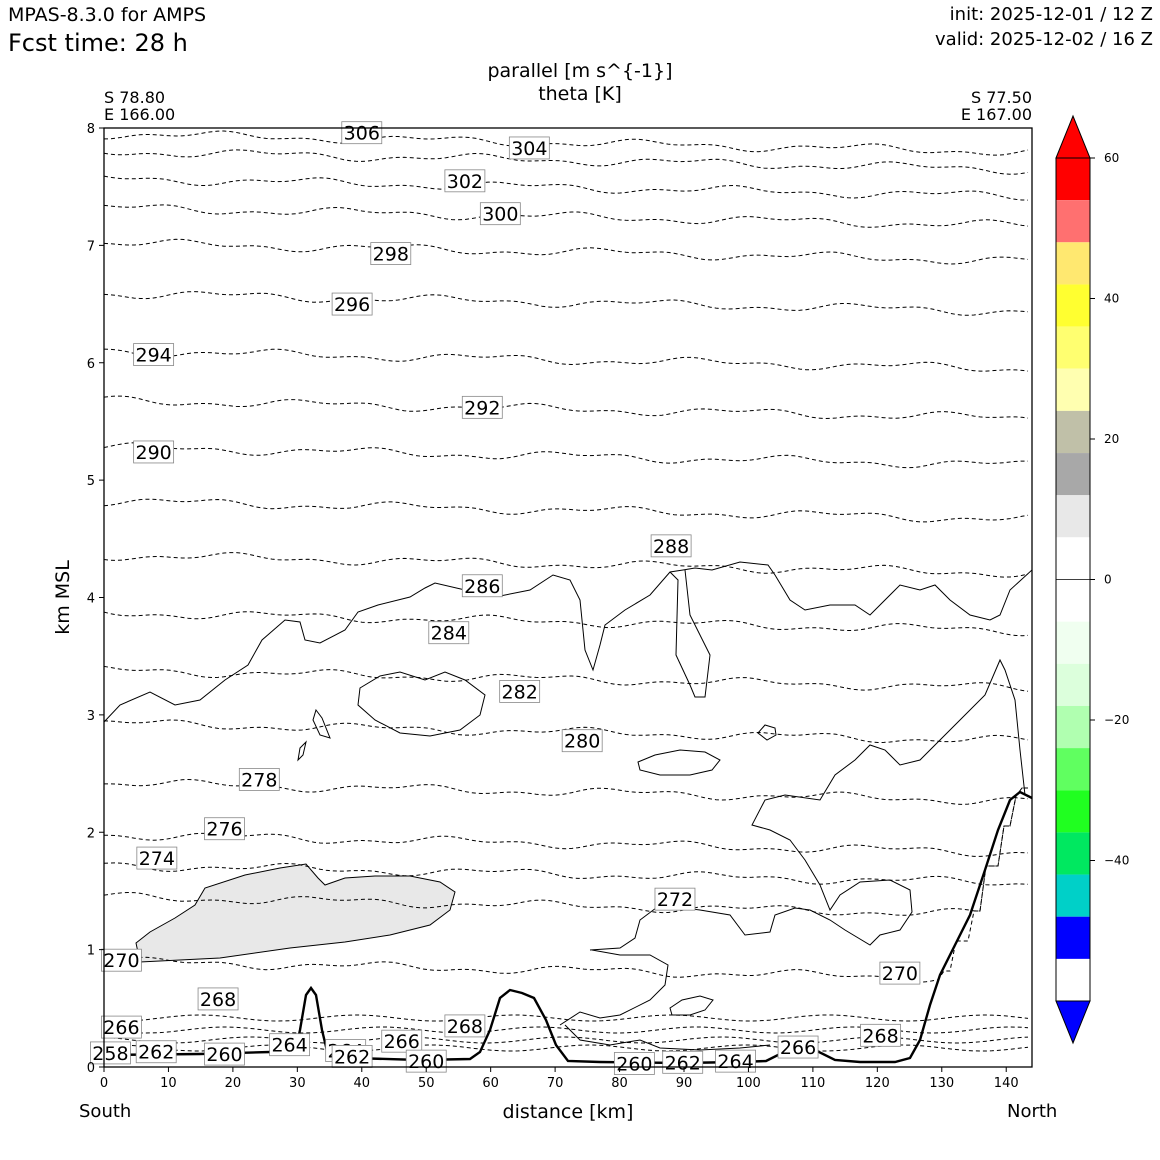 This screenshot has width=1160, height=1160. Describe the element at coordinates (1092, 579) in the screenshot. I see `colorbar: 60 40 20 0 −20 −40` at that location.